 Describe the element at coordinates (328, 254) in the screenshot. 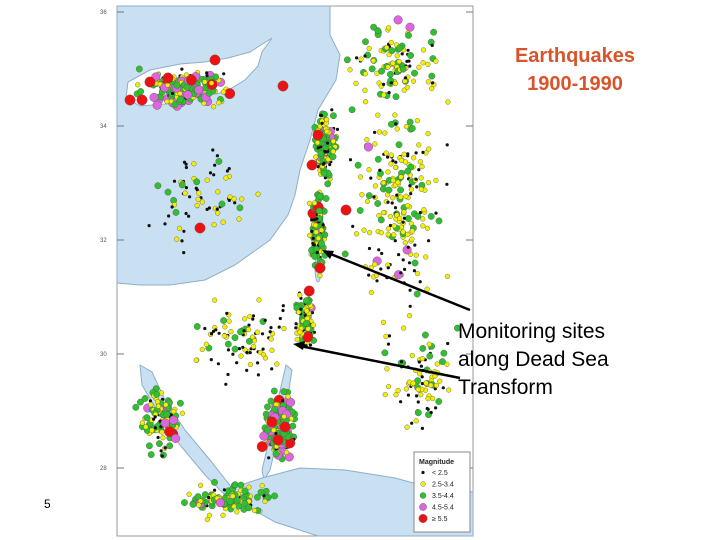

I see `arrowhead-north-icon` at that location.